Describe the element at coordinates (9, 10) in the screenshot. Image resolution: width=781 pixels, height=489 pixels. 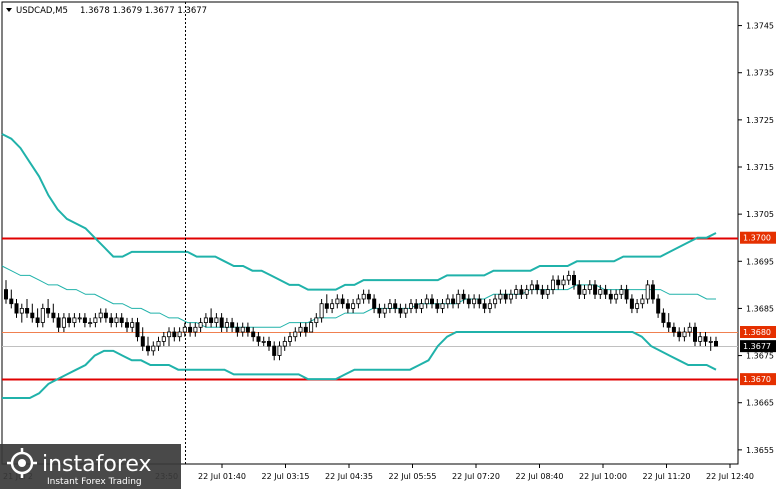
I see `dropdown-triangle-icon` at that location.